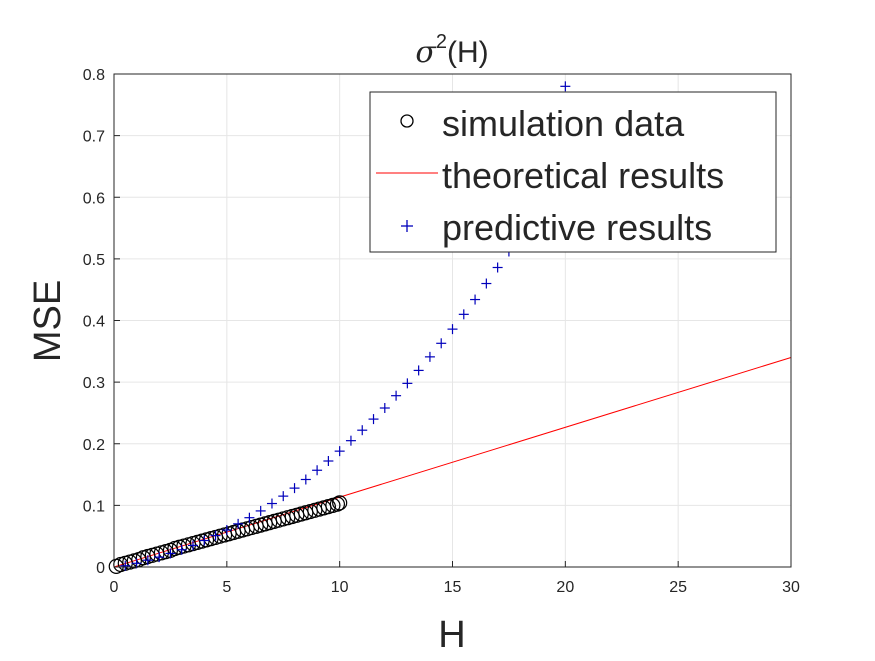  I want to click on chart-title: σ2(H), so click(451, 50).